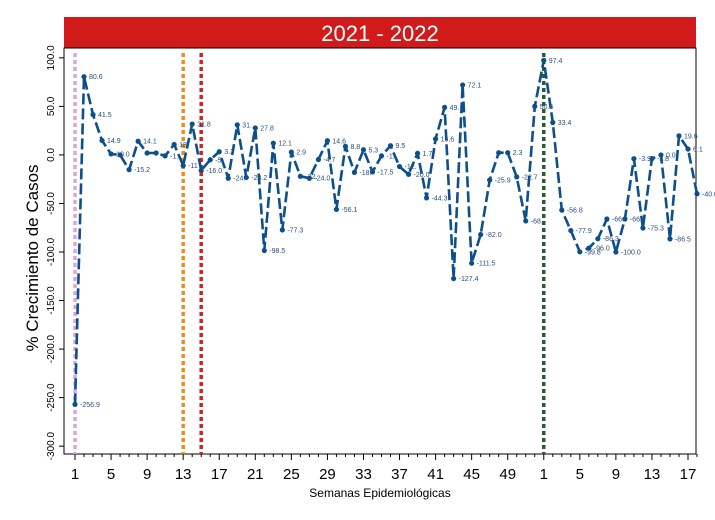 The image size is (715, 520). I want to click on data-label: -1., so click(391, 156).